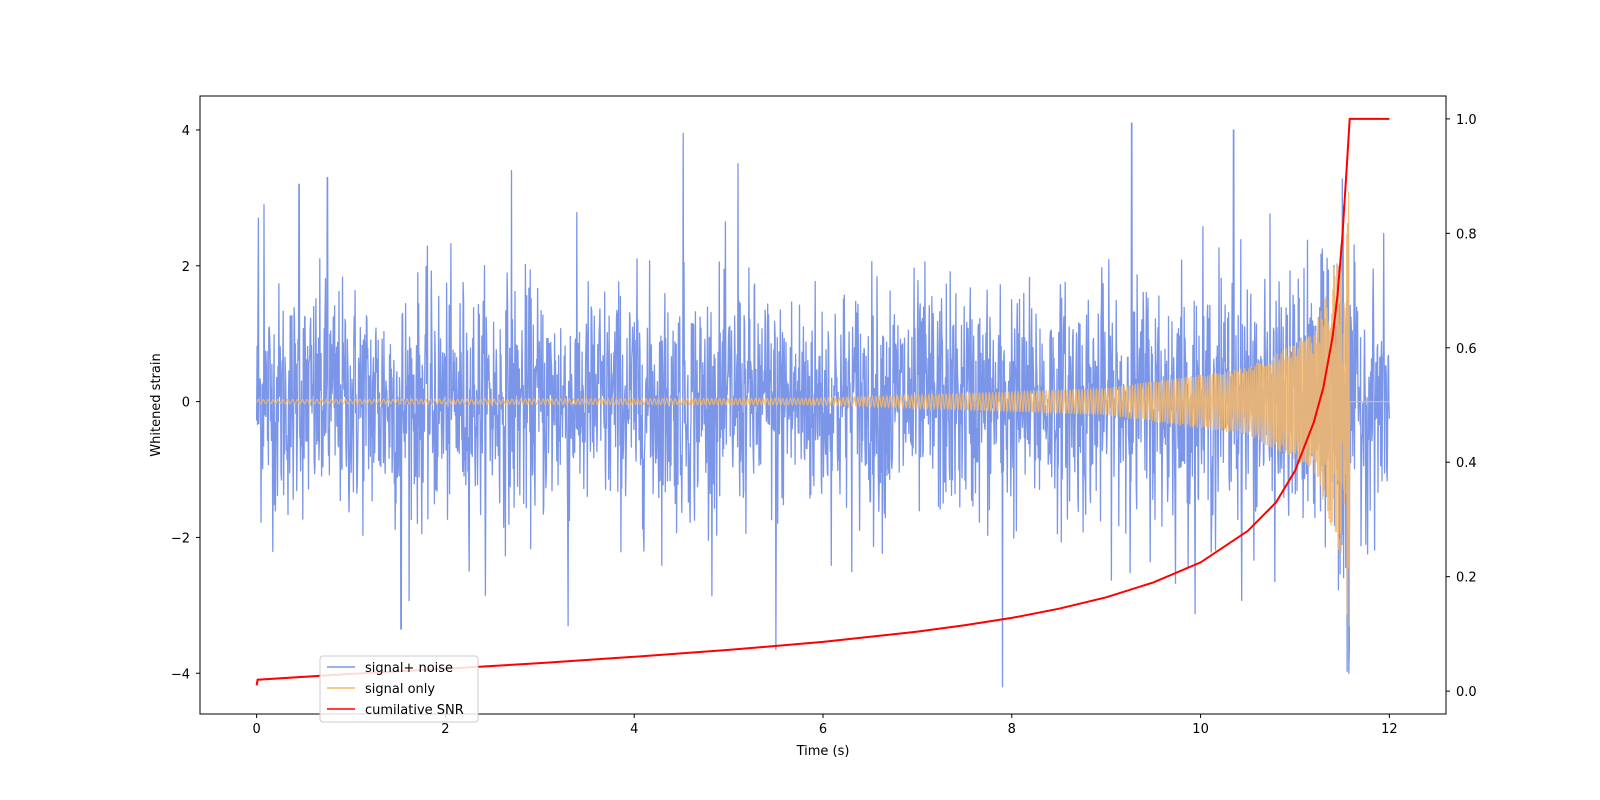  Describe the element at coordinates (823, 729) in the screenshot. I see `x-tick-label: 6` at that location.